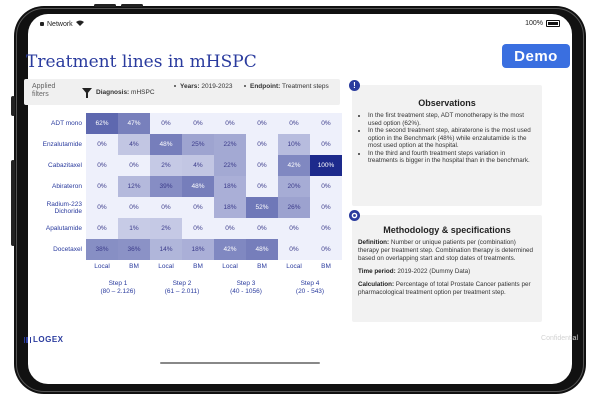 The height and width of the screenshot is (400, 600). Describe the element at coordinates (166, 249) in the screenshot. I see `heatmap-cell: 14%` at that location.